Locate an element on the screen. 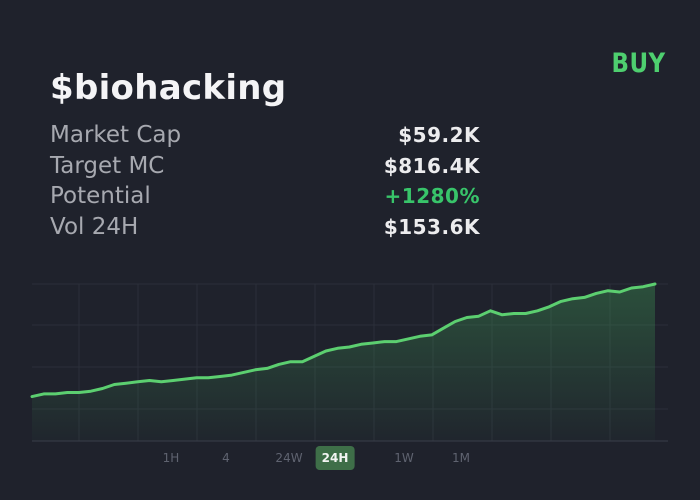 This screenshot has height=500, width=700. stat-label: Potential is located at coordinates (100, 196).